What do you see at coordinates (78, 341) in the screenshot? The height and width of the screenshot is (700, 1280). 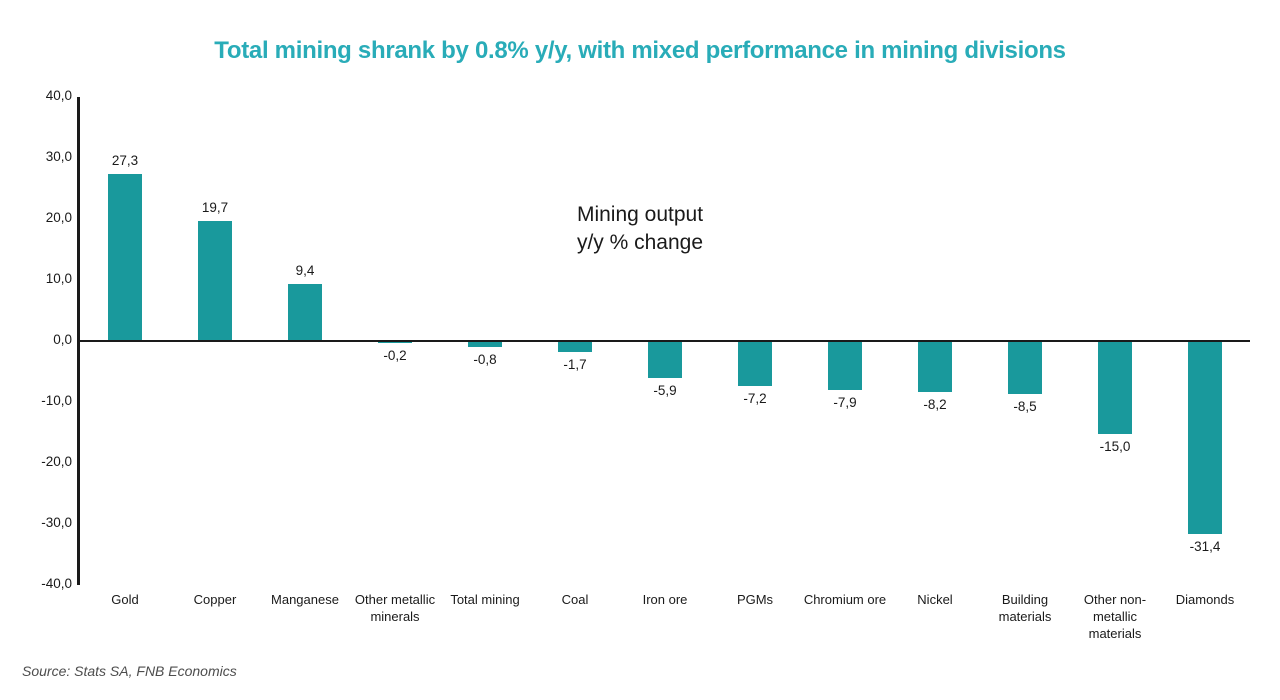 I see `y-axis-line` at bounding box center [78, 341].